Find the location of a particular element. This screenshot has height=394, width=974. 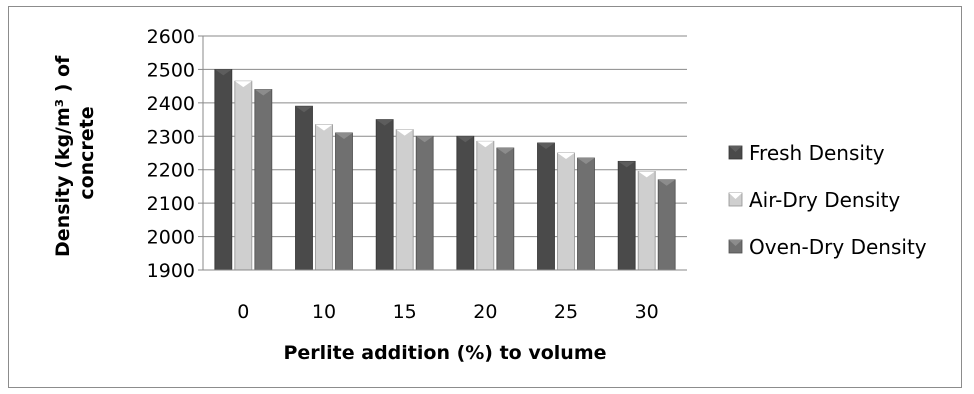

legend-item: Air-Dry Density is located at coordinates (814, 200).